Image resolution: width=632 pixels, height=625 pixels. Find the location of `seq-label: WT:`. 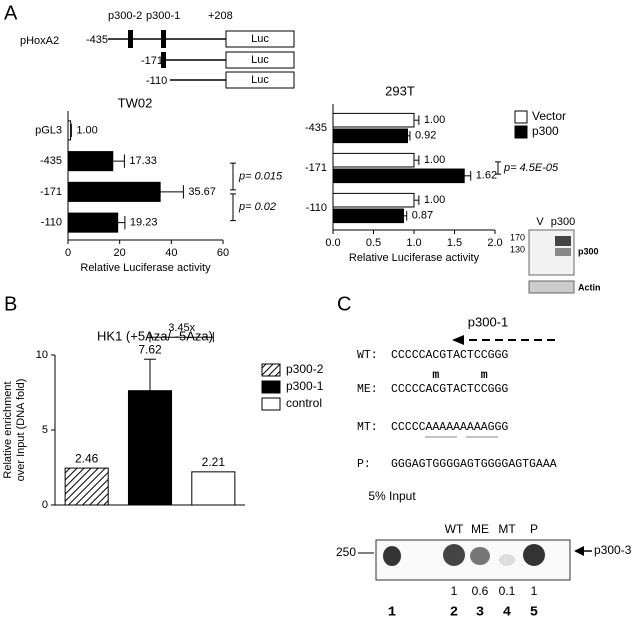

seq-label: WT: is located at coordinates (367, 355).